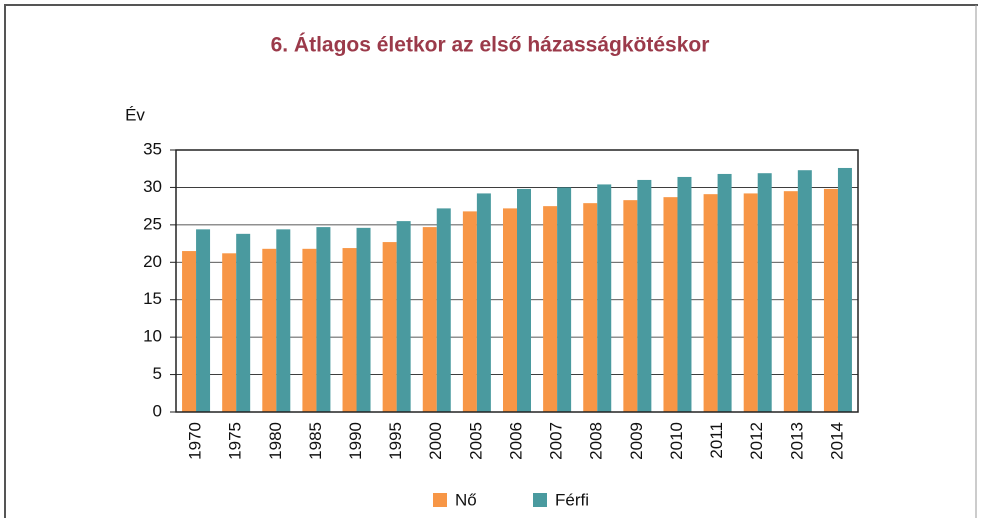 The image size is (982, 518). What do you see at coordinates (716, 440) in the screenshot?
I see `x-tick-label: 2011` at bounding box center [716, 440].